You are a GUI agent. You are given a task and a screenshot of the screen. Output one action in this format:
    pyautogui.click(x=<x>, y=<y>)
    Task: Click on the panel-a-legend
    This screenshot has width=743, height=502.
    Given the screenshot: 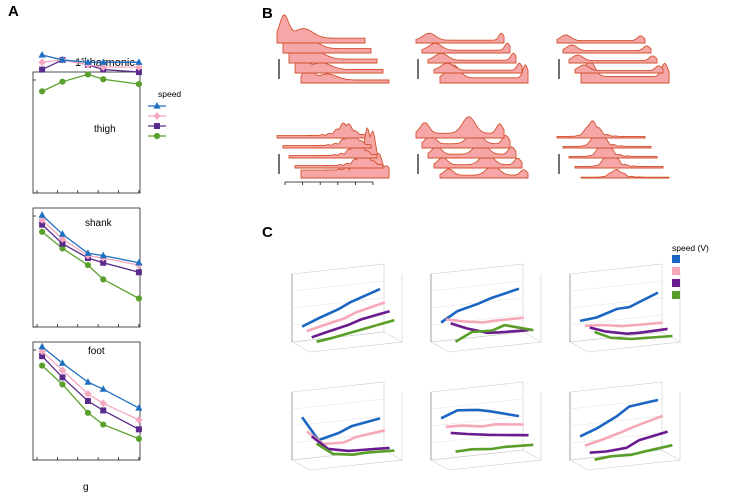 What is the action you would take?
    pyautogui.click(x=157, y=121)
    